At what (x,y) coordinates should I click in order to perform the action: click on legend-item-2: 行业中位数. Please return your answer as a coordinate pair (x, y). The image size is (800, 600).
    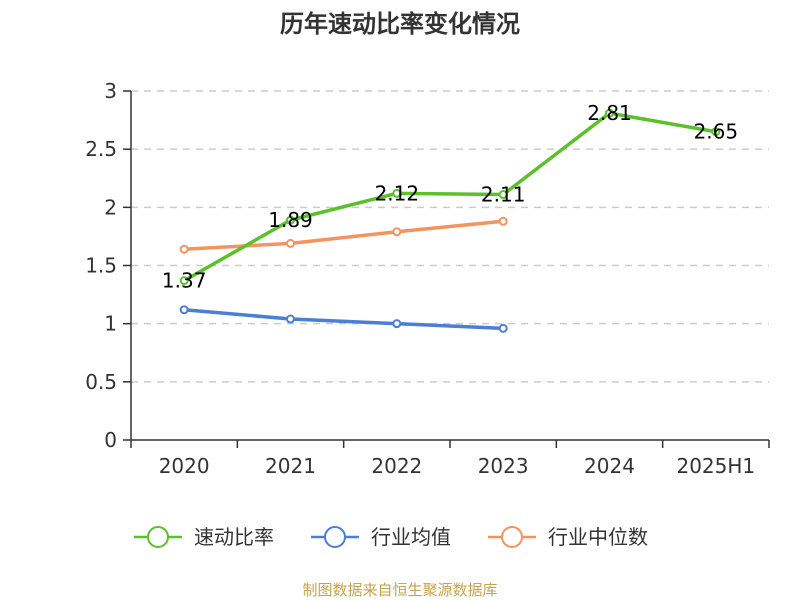
    Looking at the image, I should click on (568, 537).